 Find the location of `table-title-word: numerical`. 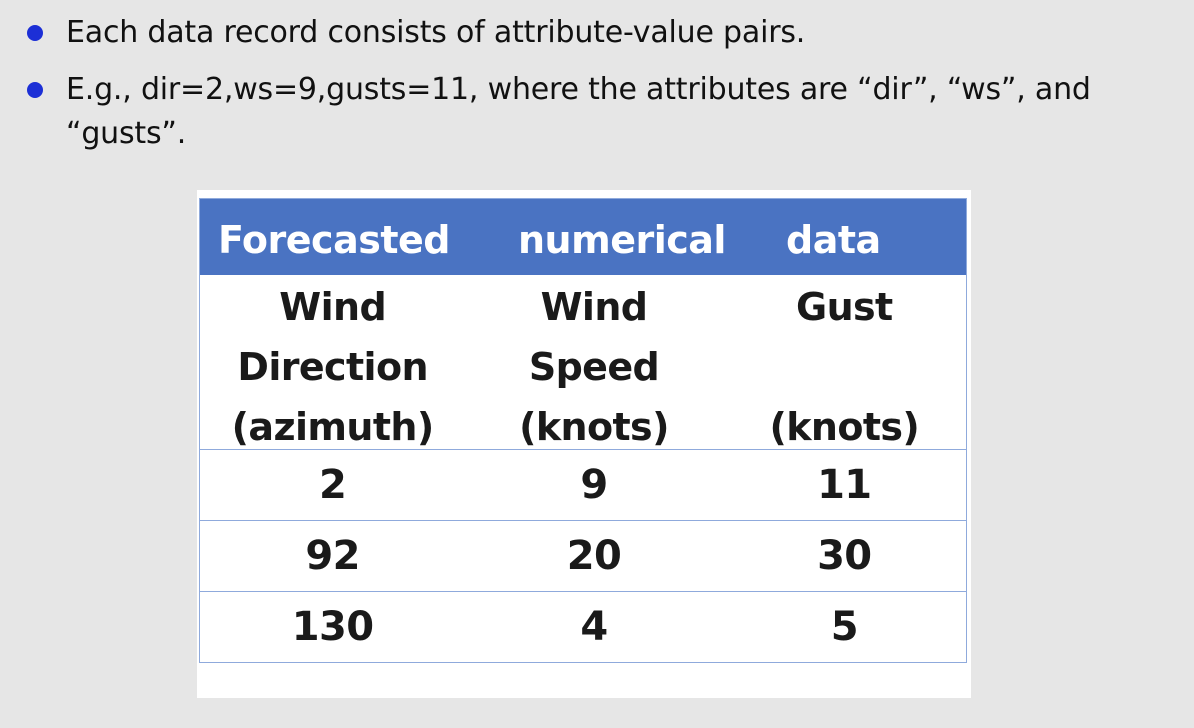

table-title-word: numerical is located at coordinates (622, 240).